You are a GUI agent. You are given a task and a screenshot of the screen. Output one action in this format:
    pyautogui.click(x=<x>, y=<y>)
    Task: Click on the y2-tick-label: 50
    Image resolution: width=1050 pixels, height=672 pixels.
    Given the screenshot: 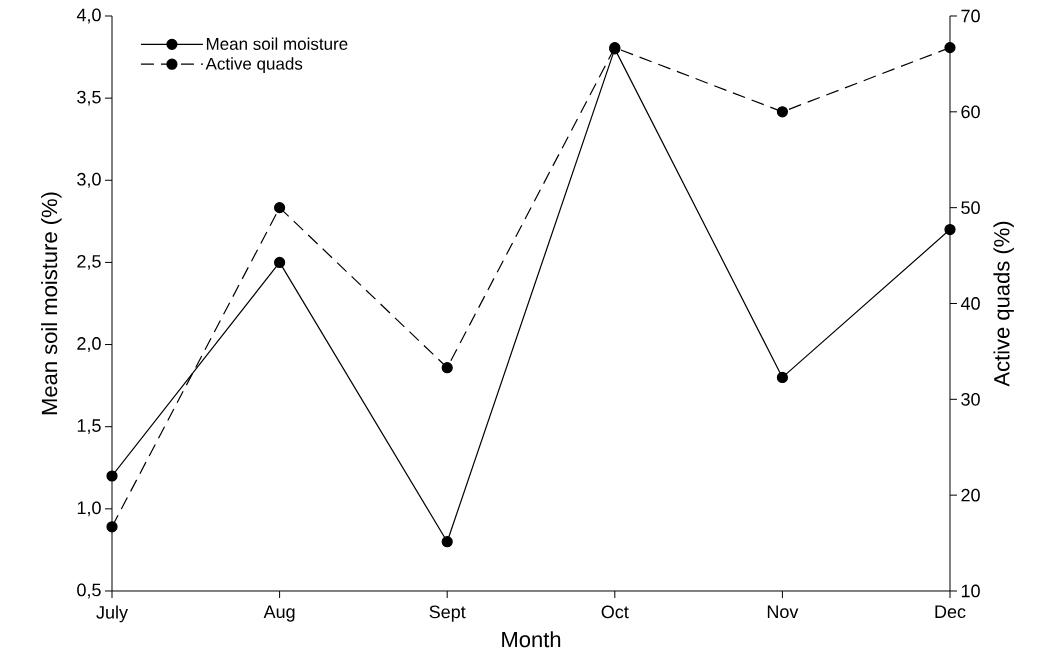 What is the action you would take?
    pyautogui.click(x=970, y=208)
    